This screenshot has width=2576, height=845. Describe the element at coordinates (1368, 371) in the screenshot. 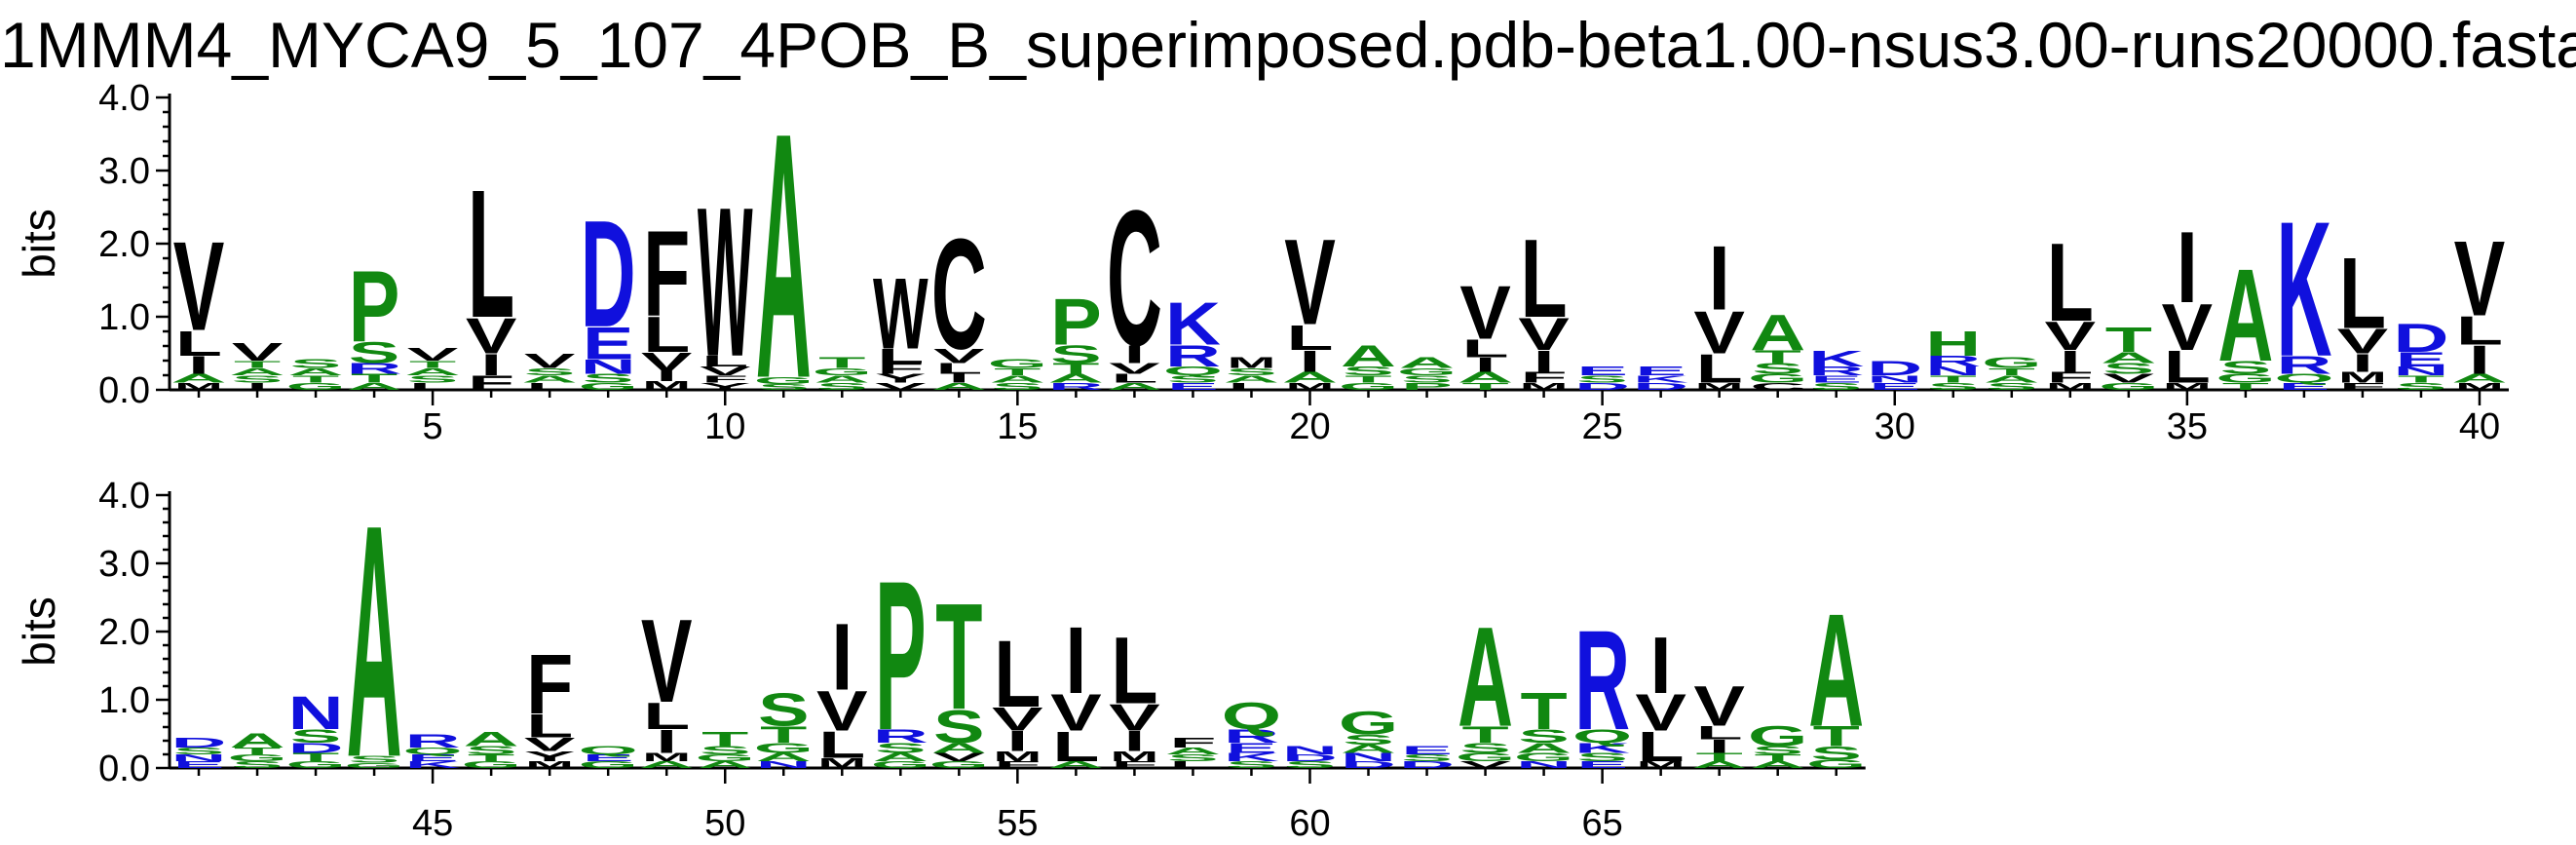

I see `logo-letter-S-pos-21: S` at that location.